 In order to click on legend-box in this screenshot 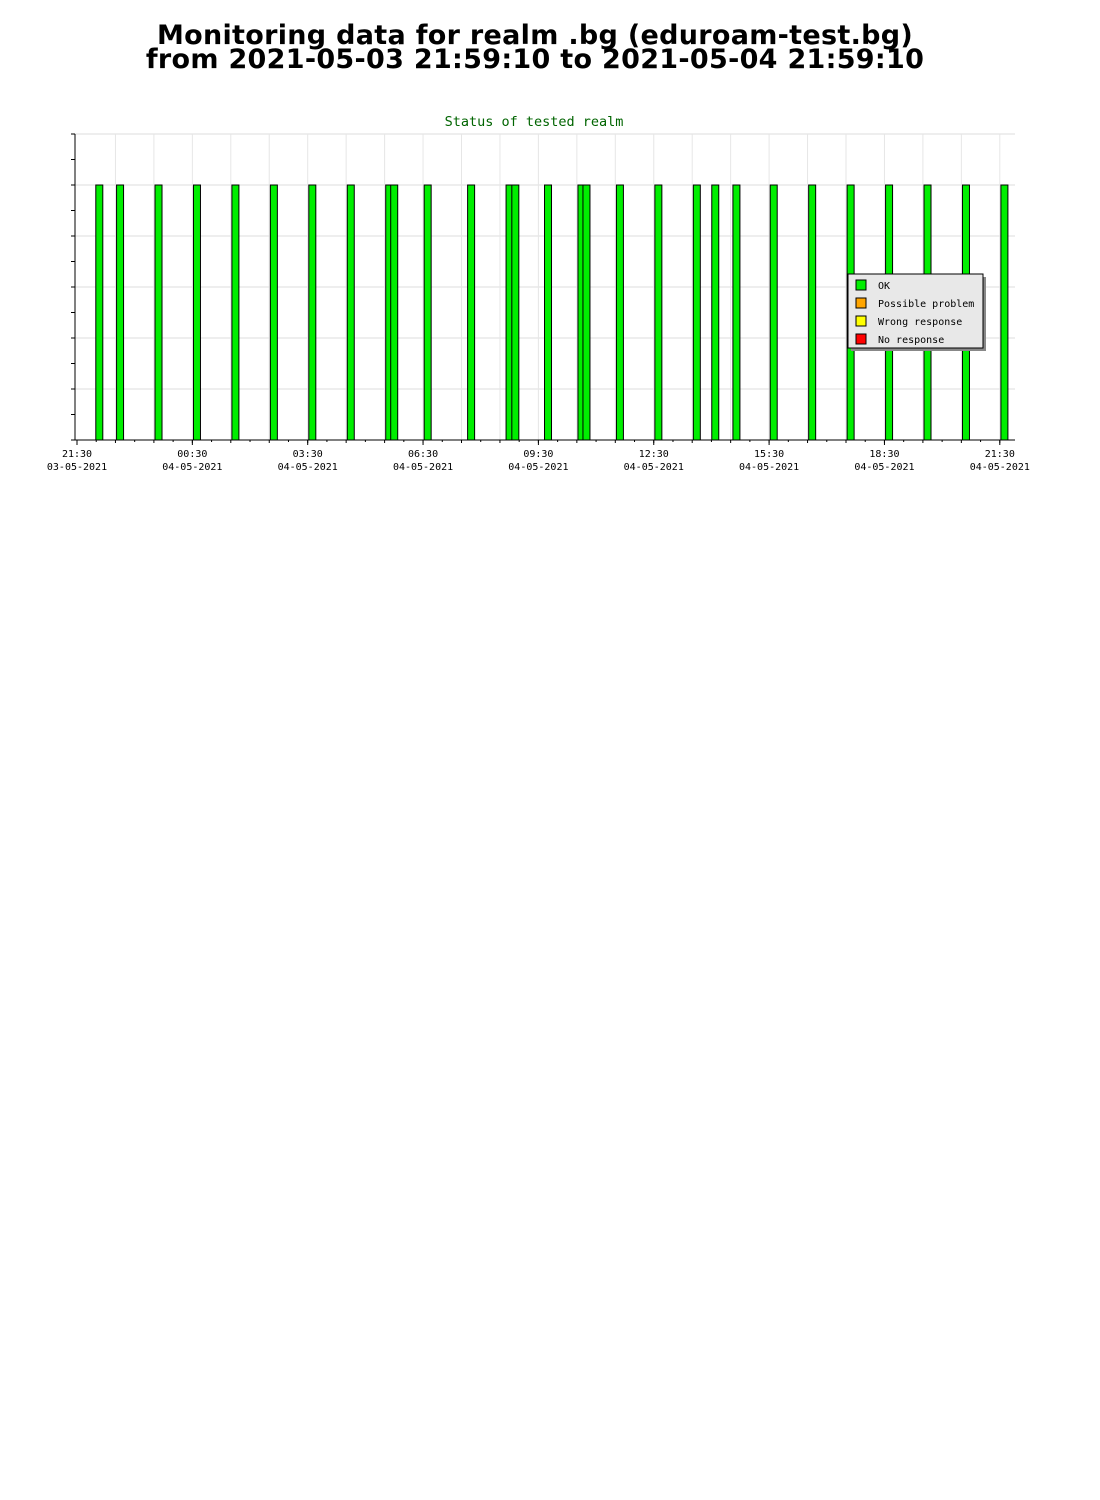, I will do `click(915, 311)`.